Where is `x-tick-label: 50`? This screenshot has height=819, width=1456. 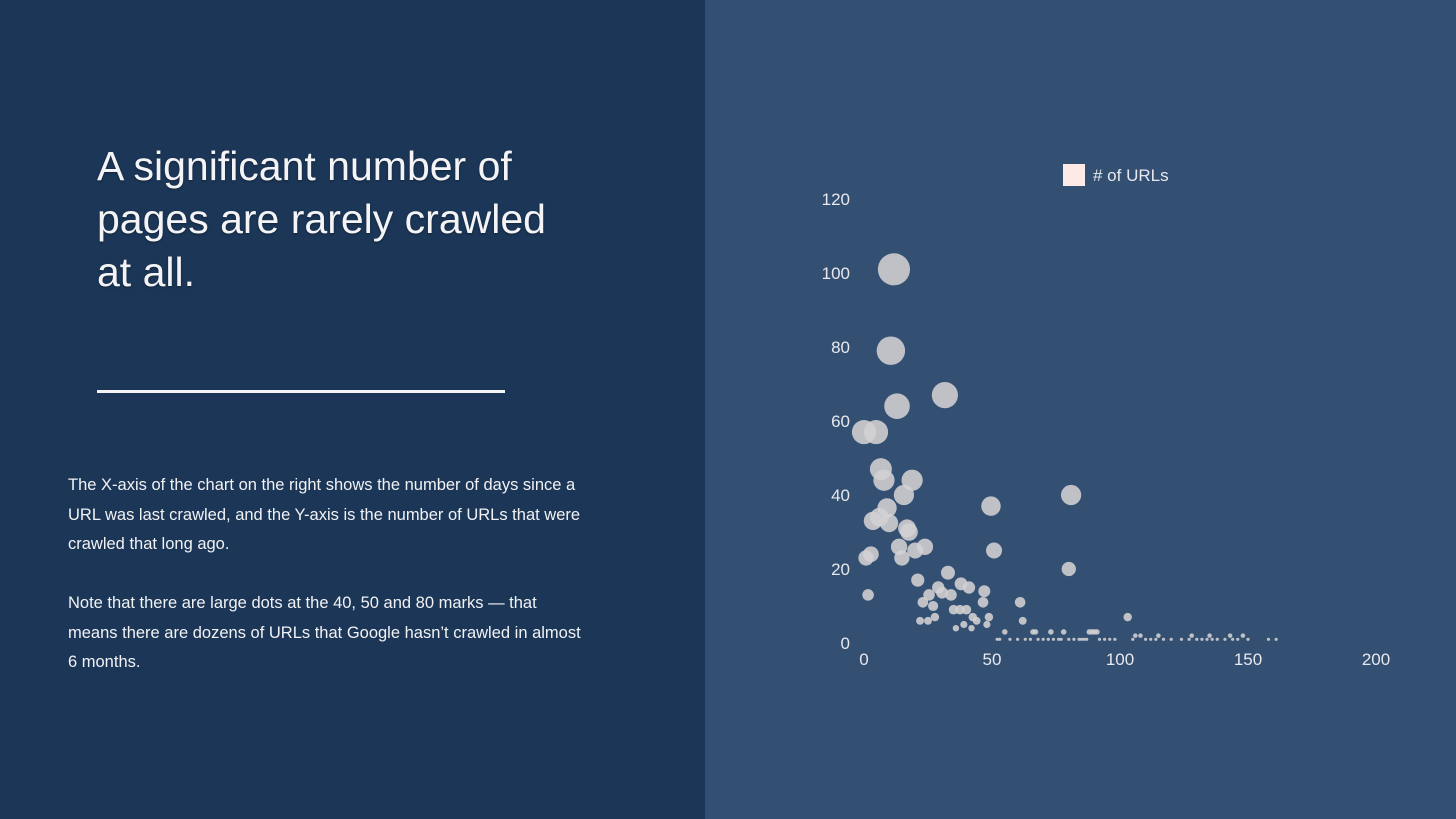
x-tick-label: 50 is located at coordinates (992, 659).